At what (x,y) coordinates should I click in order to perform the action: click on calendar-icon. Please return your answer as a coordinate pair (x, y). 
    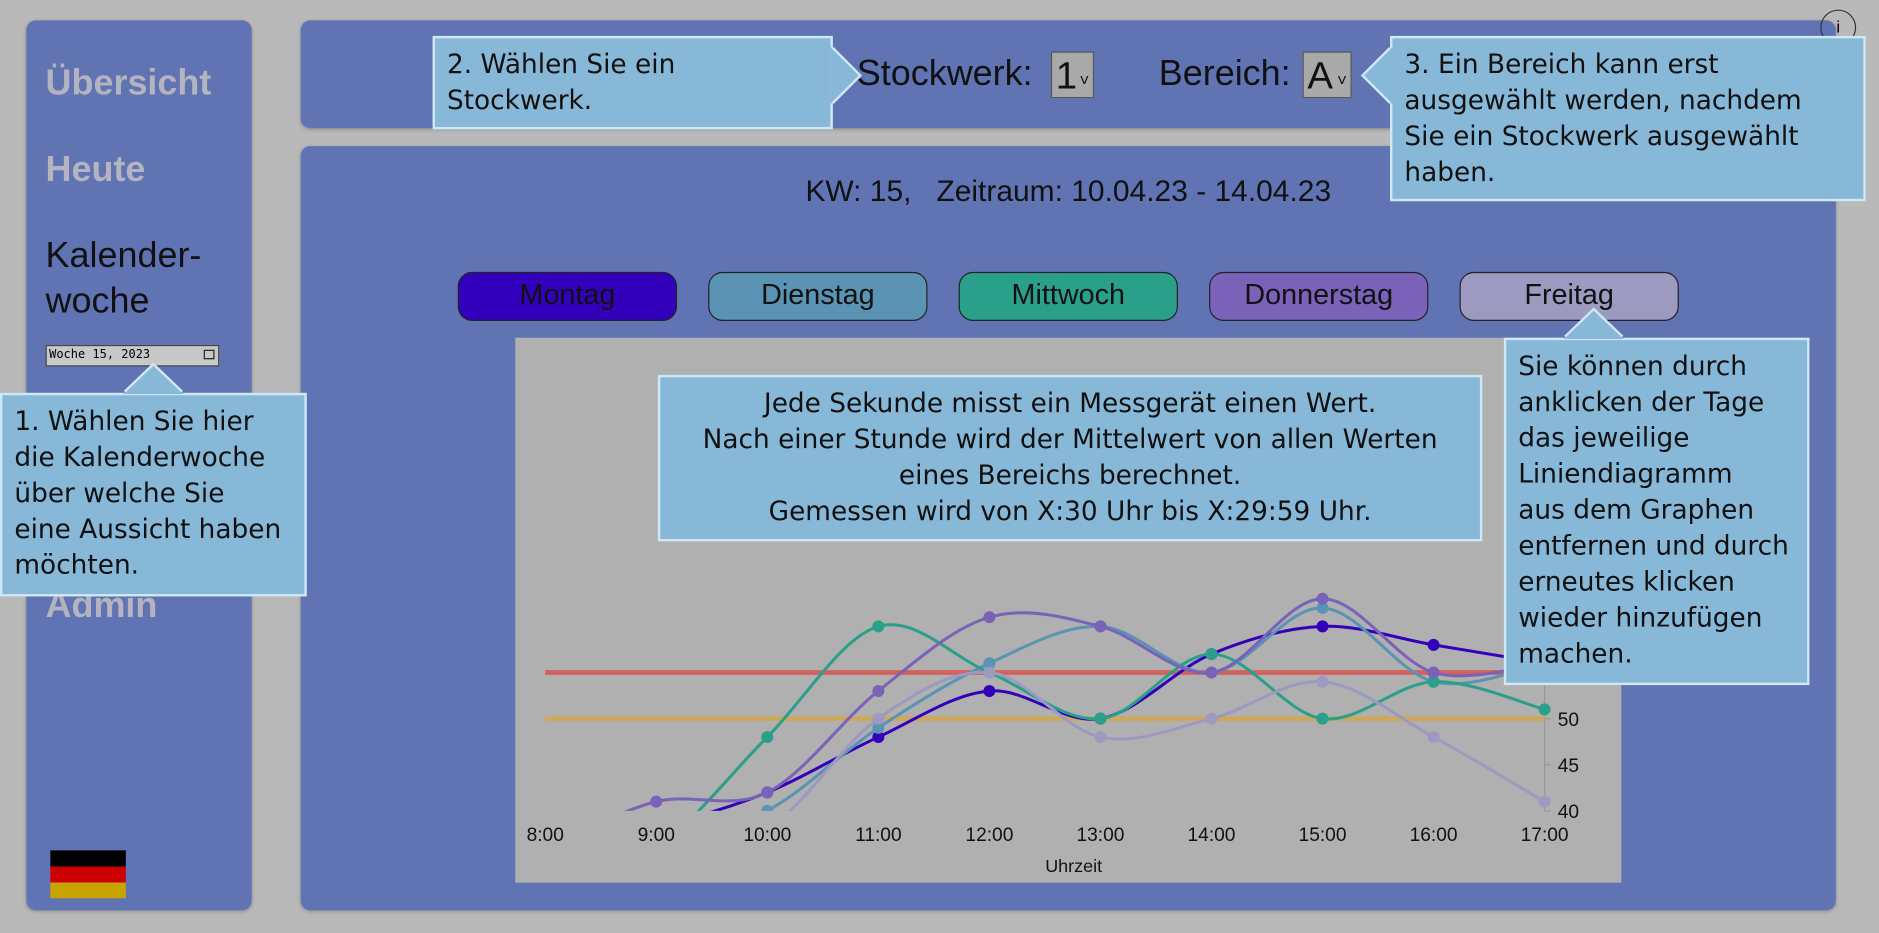
    Looking at the image, I should click on (209, 354).